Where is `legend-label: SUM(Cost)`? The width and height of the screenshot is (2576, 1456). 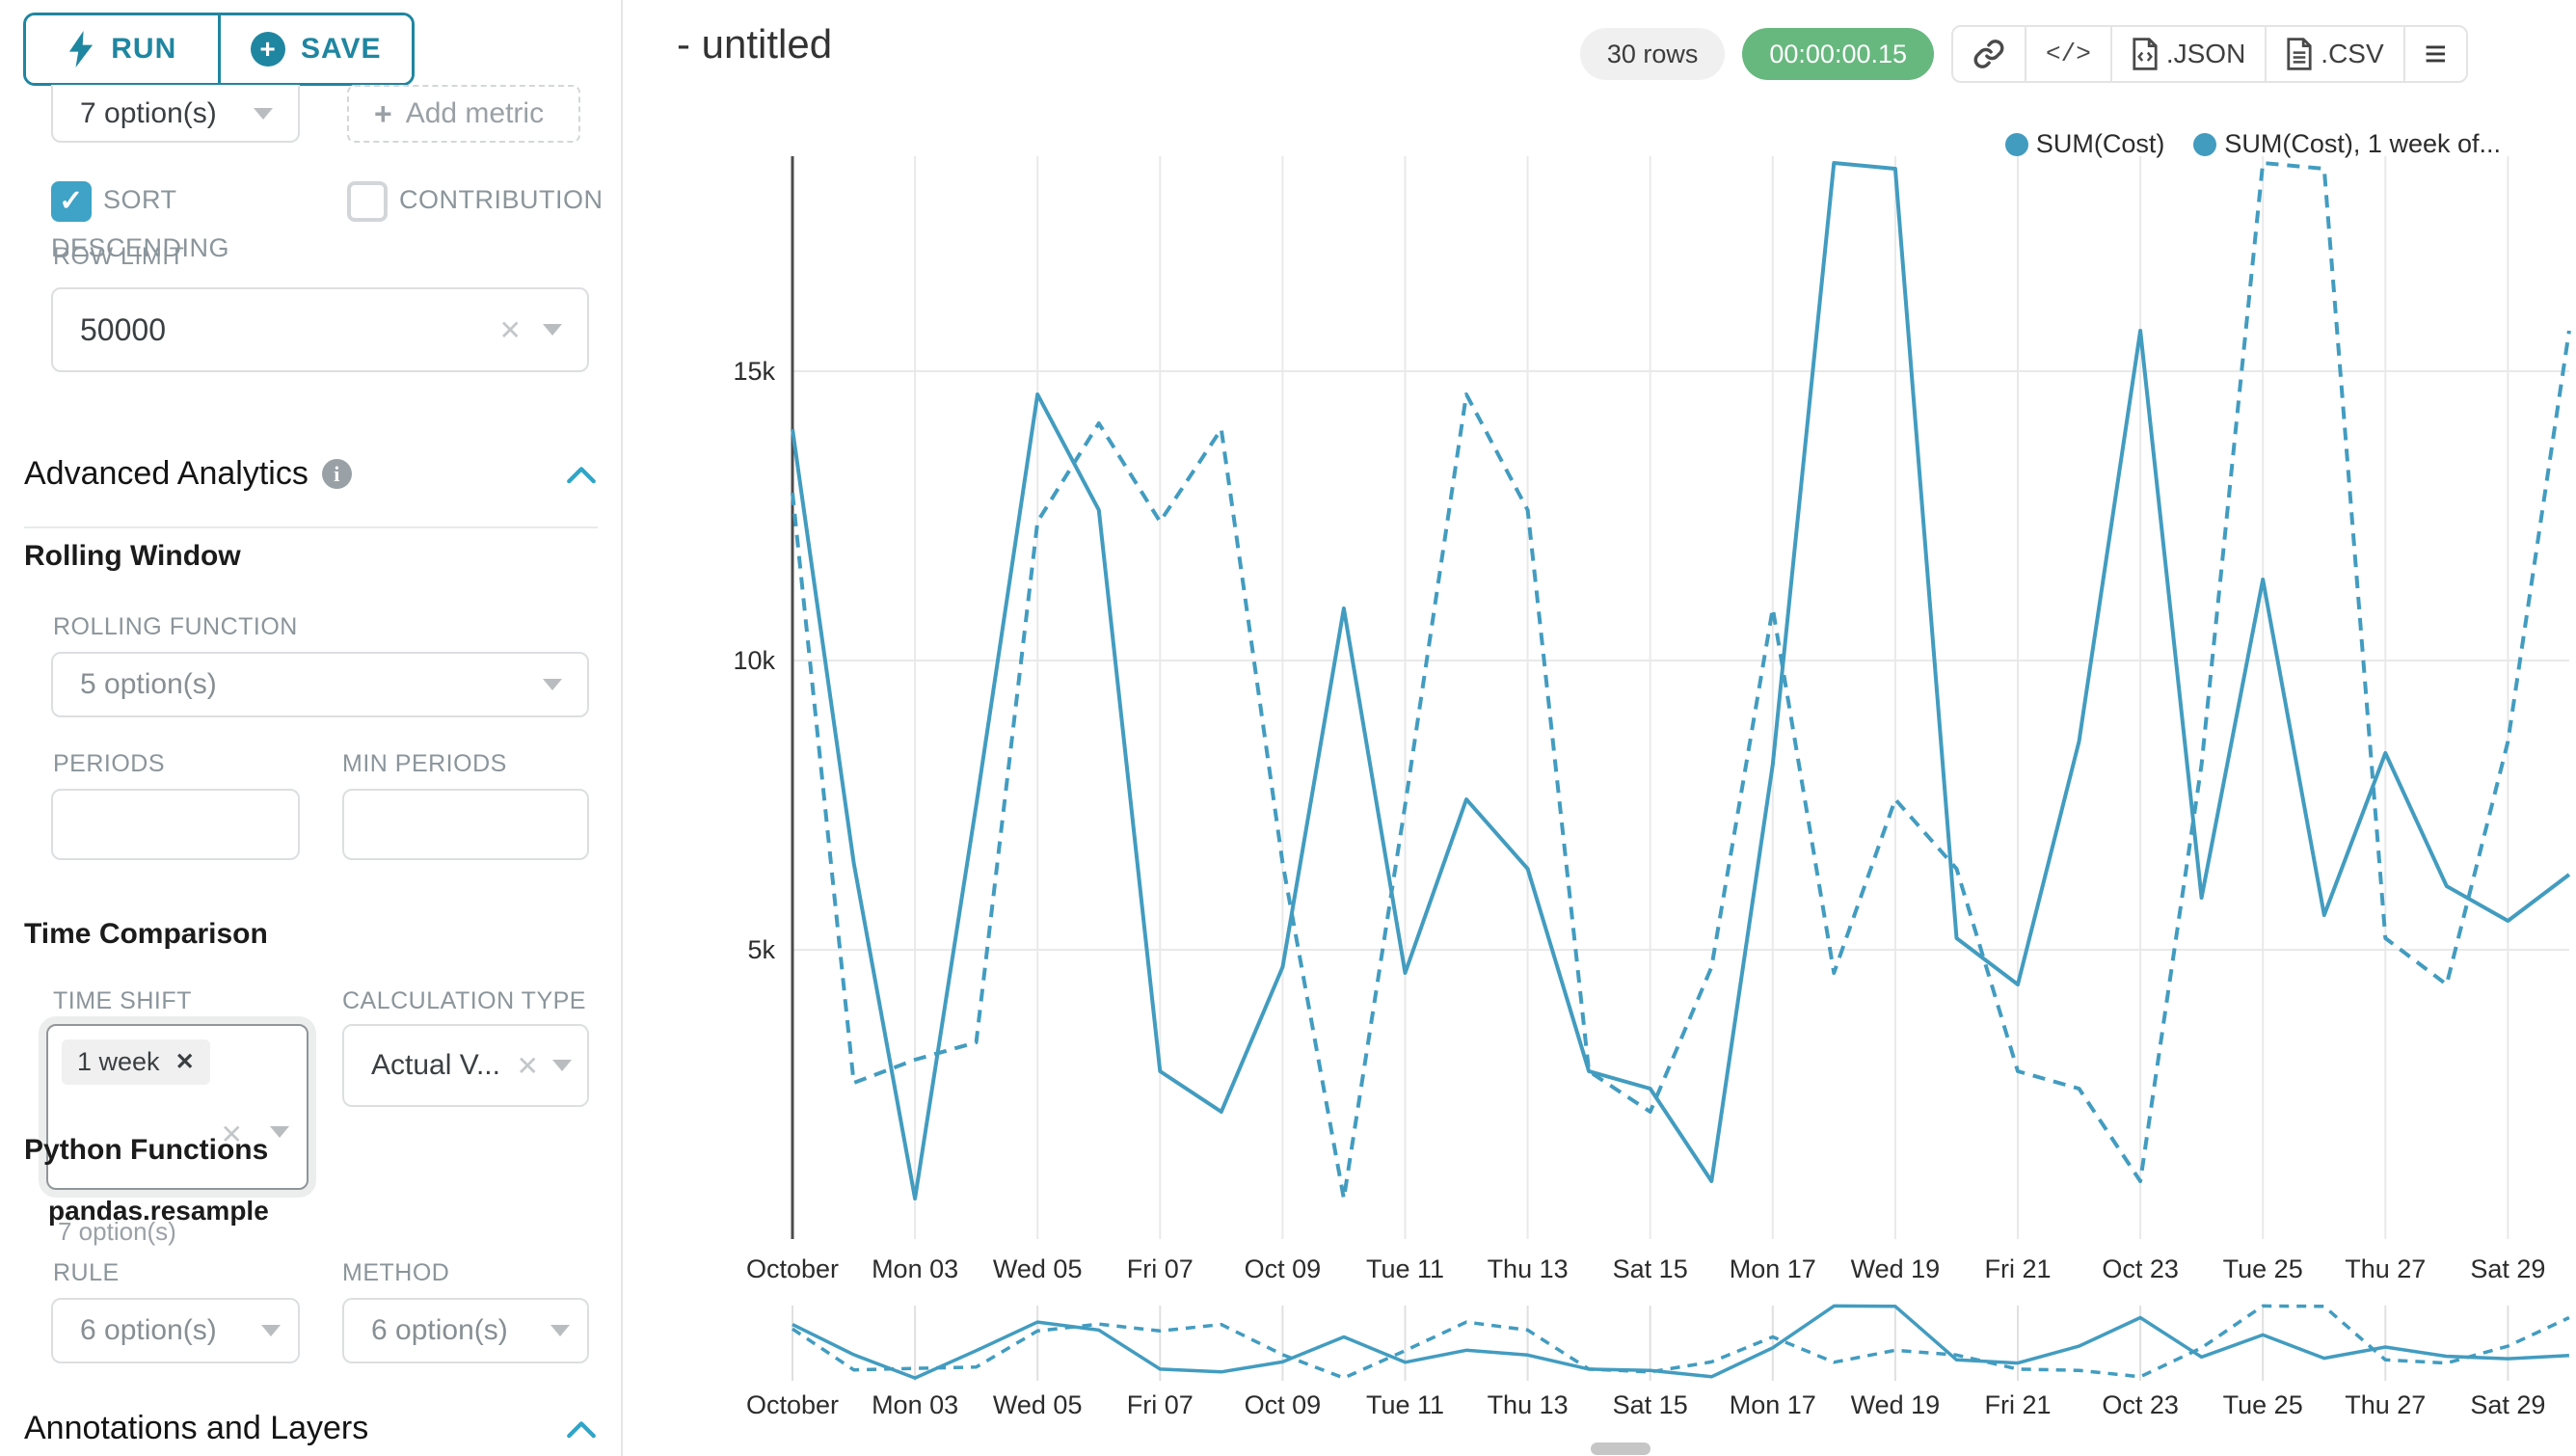 legend-label: SUM(Cost) is located at coordinates (2100, 143).